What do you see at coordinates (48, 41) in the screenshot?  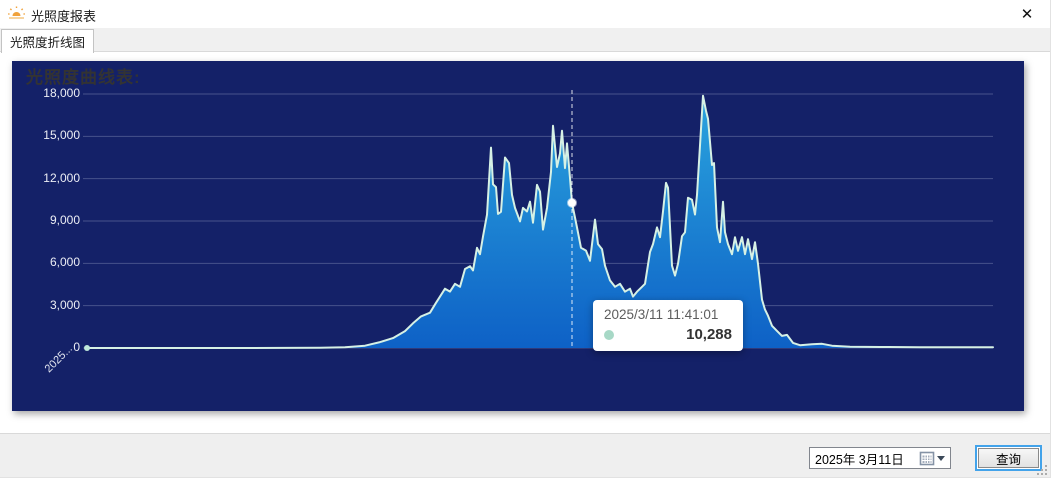 I see `tab-line-chart: 光照度折线图` at bounding box center [48, 41].